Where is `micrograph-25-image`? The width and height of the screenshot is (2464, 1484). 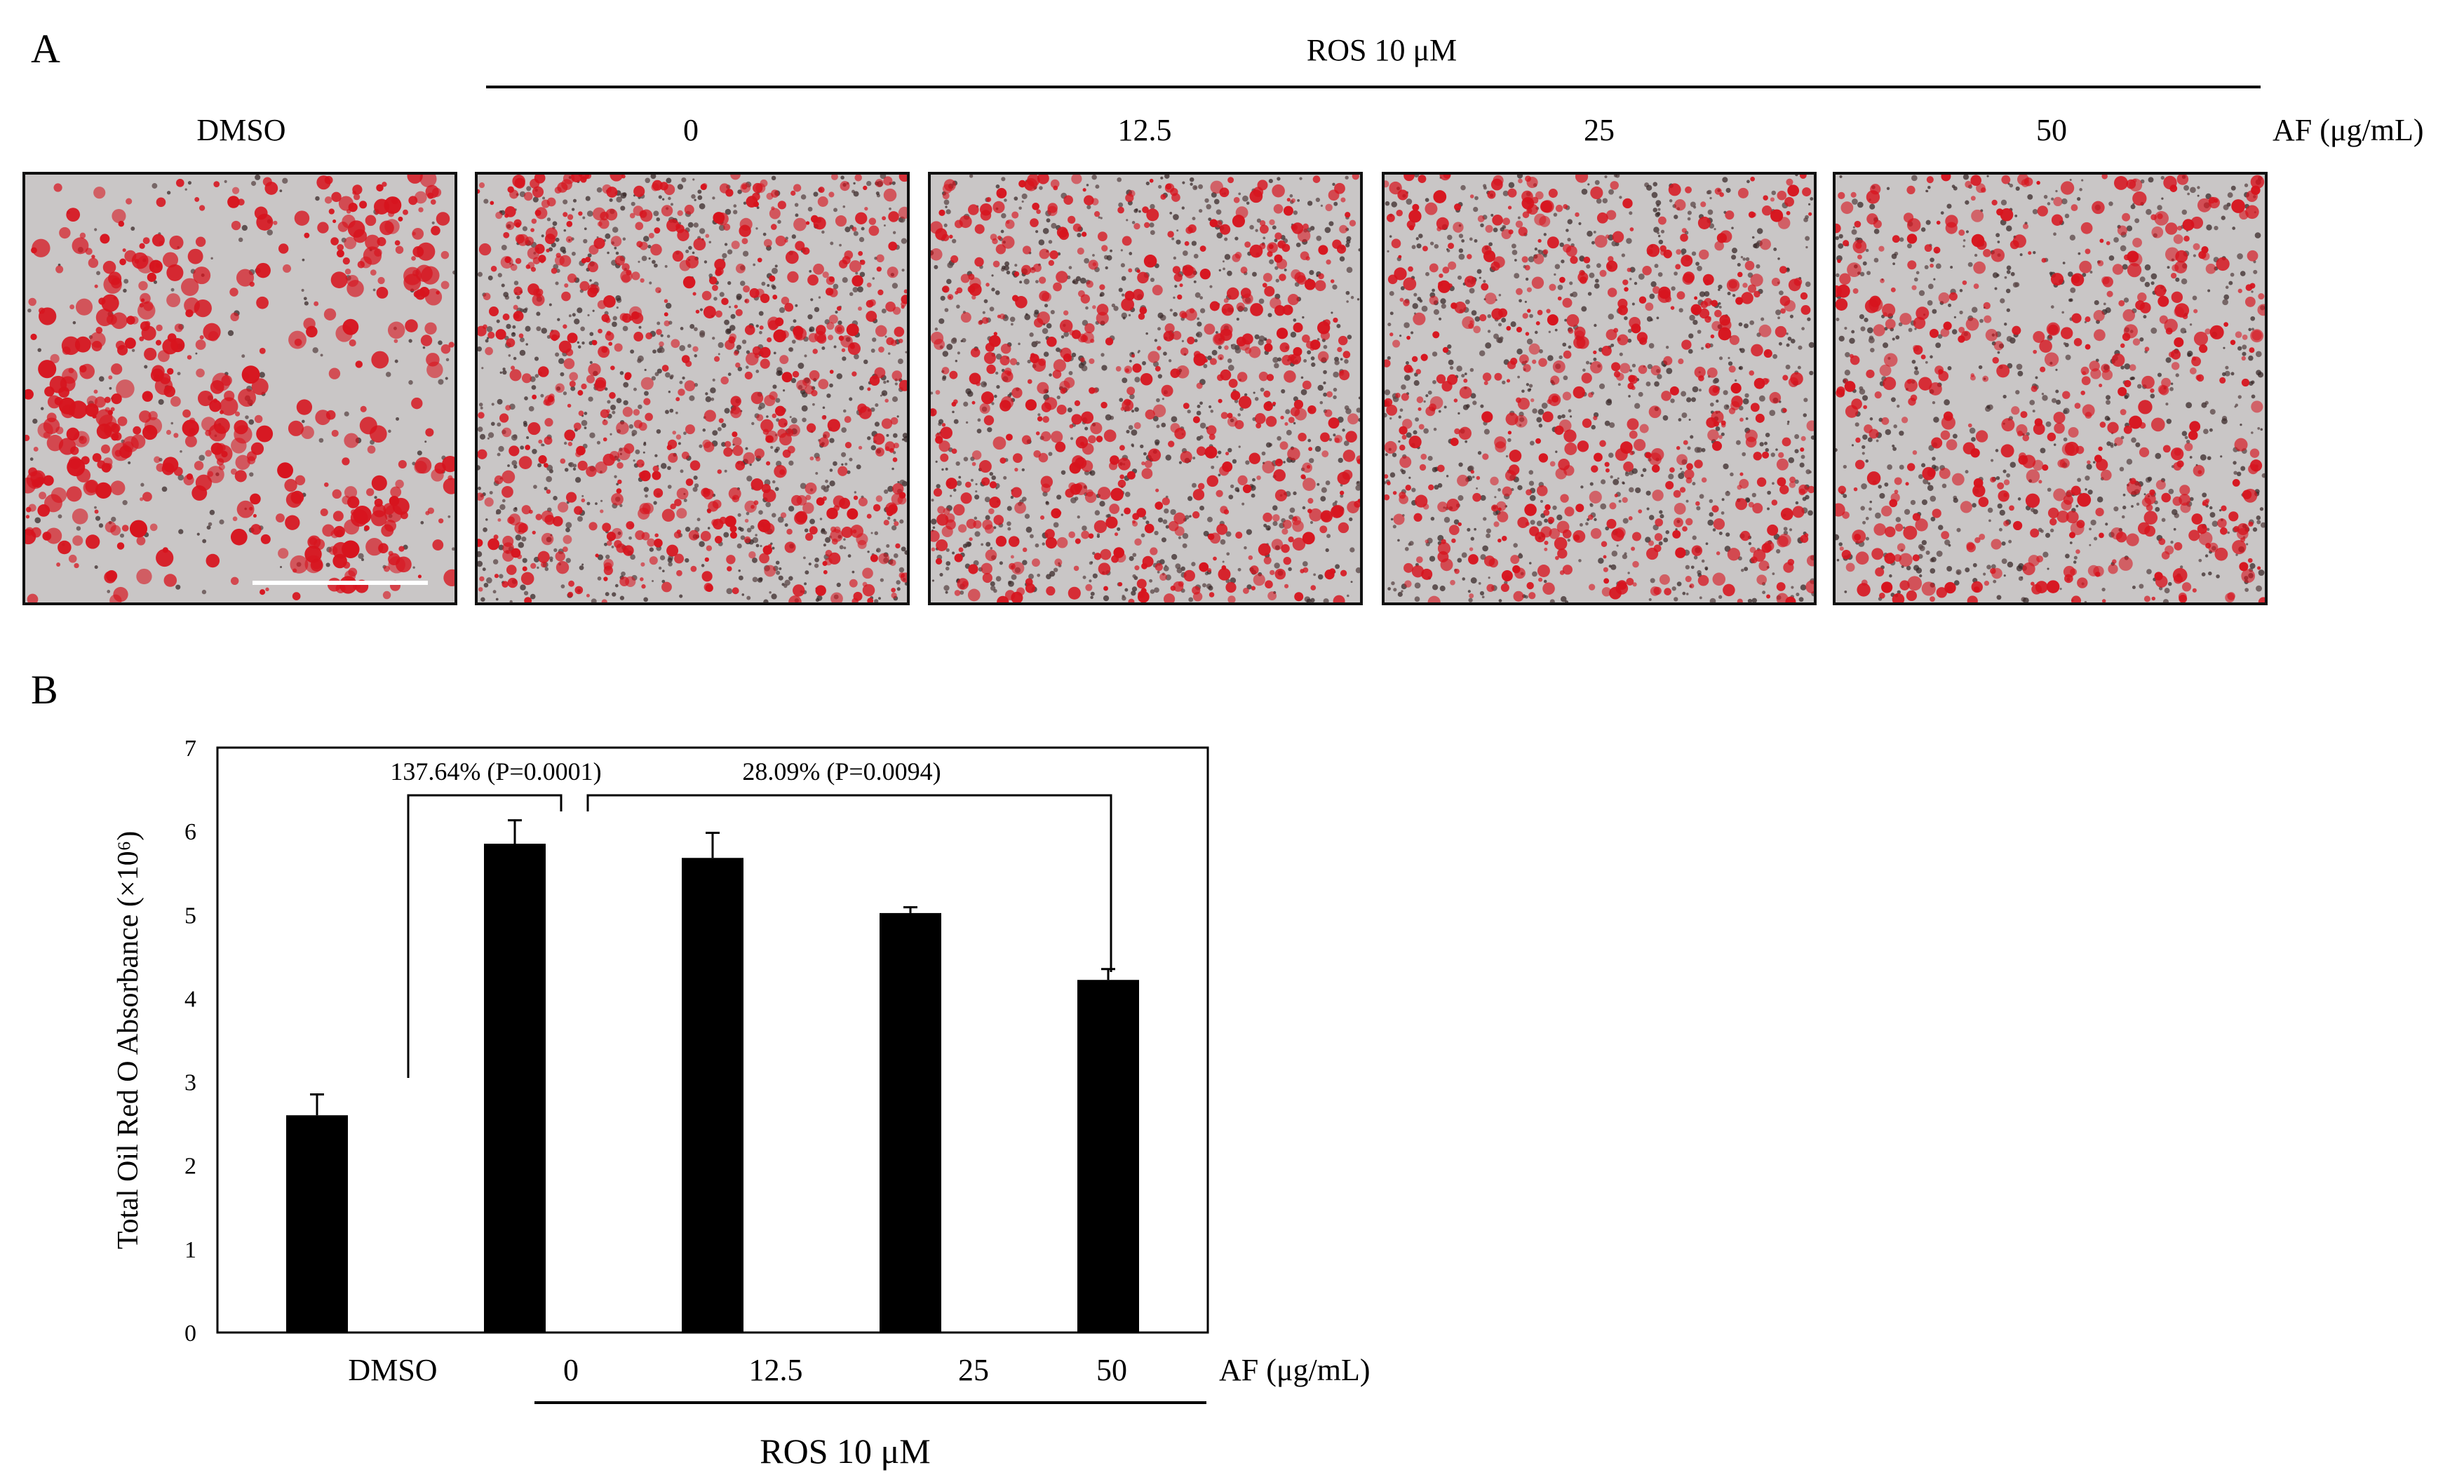 micrograph-25-image is located at coordinates (1600, 389).